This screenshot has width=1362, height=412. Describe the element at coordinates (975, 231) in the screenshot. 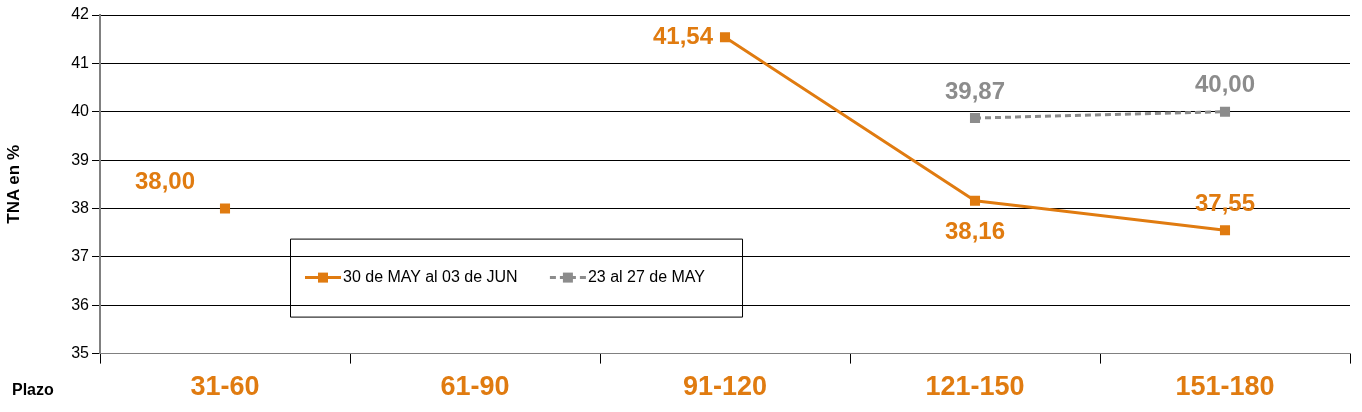

I see `data-label: 38,16` at that location.